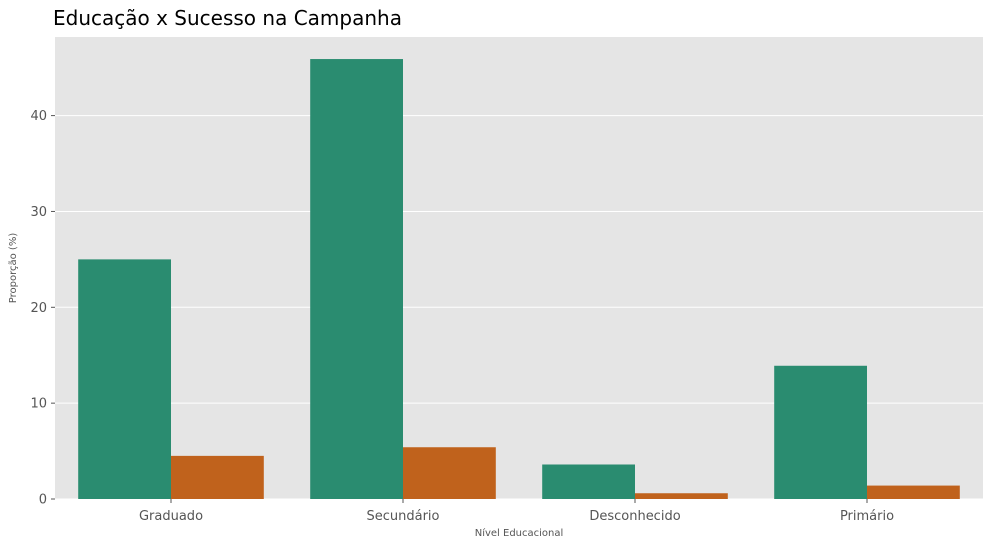 This screenshot has width=993, height=548. Describe the element at coordinates (38, 116) in the screenshot. I see `y-tick-label: 40` at that location.